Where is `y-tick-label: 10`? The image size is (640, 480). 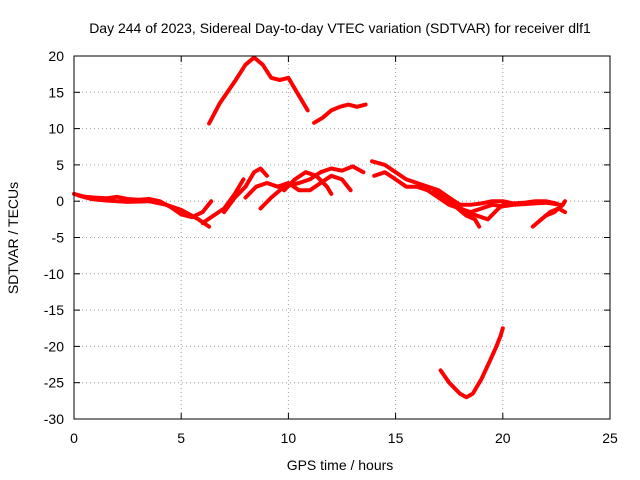
y-tick-label: 10 is located at coordinates (56, 129).